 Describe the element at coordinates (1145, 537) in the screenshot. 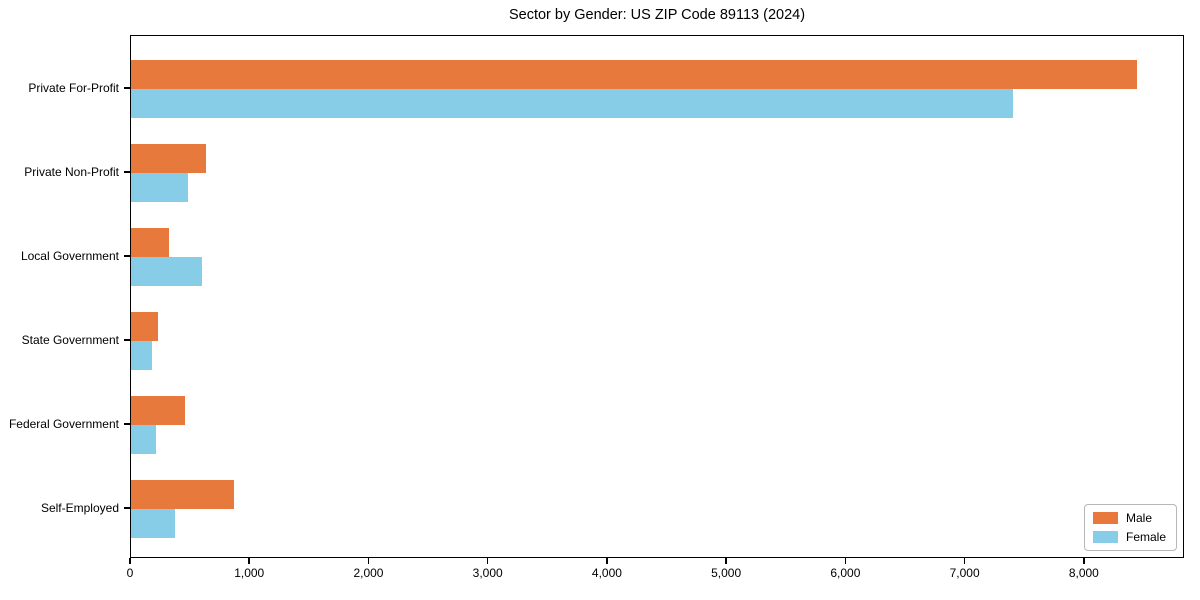

I see `legend-label: Female` at that location.